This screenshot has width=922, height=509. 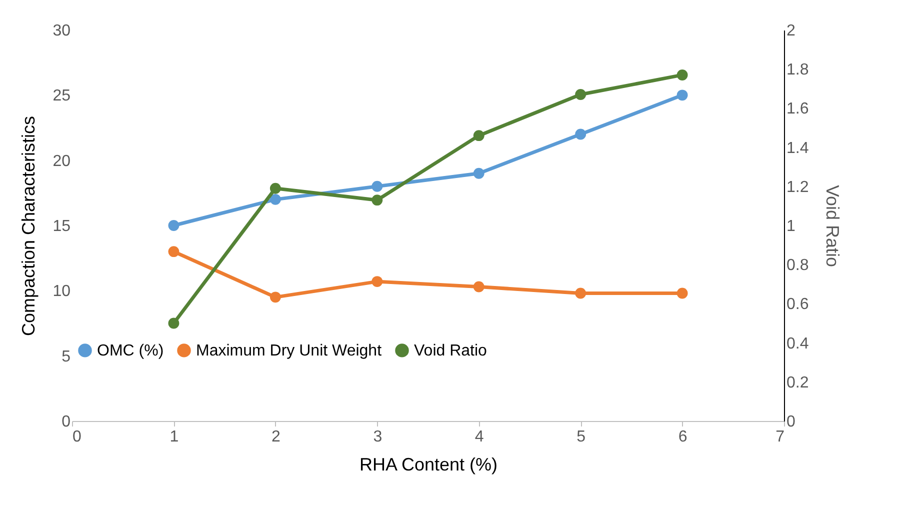 What do you see at coordinates (797, 187) in the screenshot?
I see `y2-tick-label: 1.2` at bounding box center [797, 187].